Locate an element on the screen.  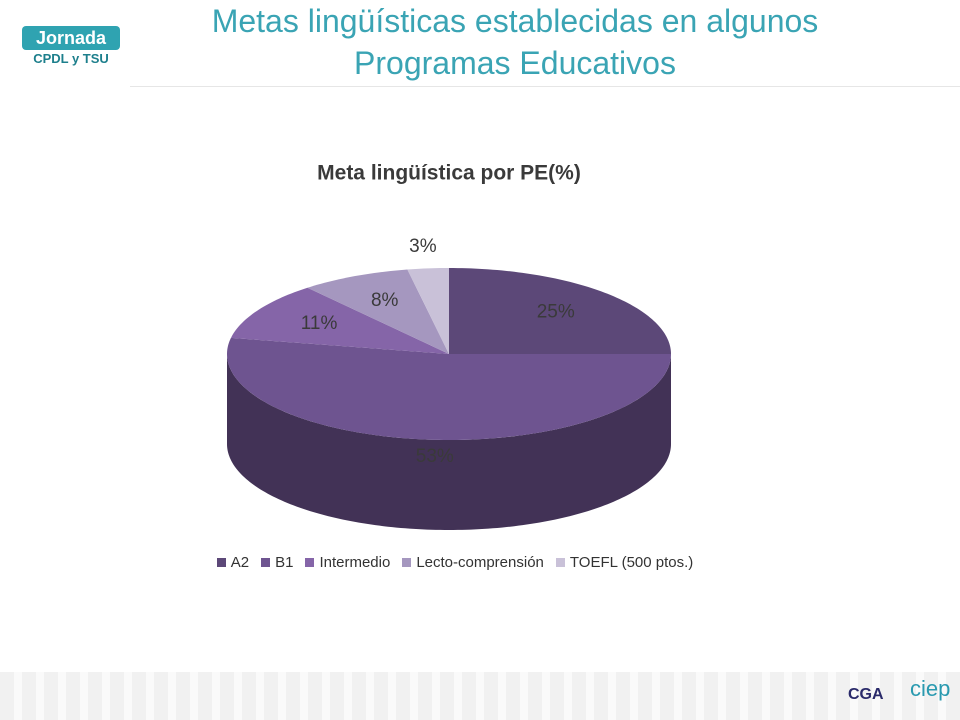
logo: Jornada CPDL y TSU is located at coordinates (71, 43).